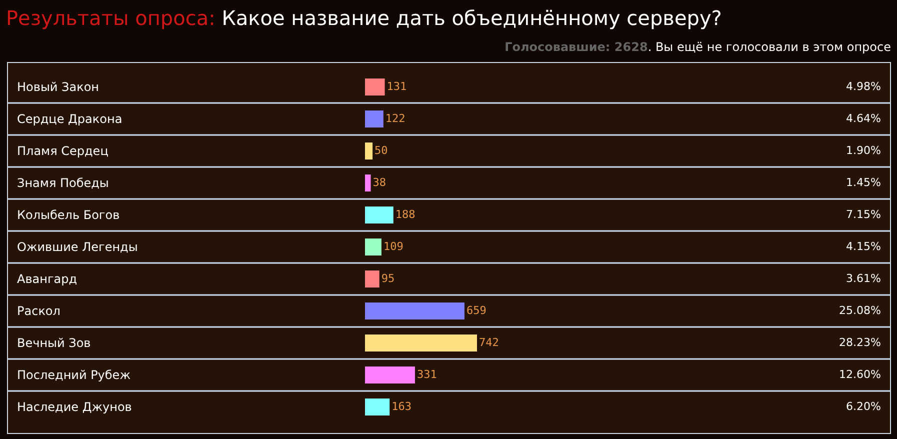 The height and width of the screenshot is (439, 897). Describe the element at coordinates (111, 18) in the screenshot. I see `text: Результаты опроса:` at that location.